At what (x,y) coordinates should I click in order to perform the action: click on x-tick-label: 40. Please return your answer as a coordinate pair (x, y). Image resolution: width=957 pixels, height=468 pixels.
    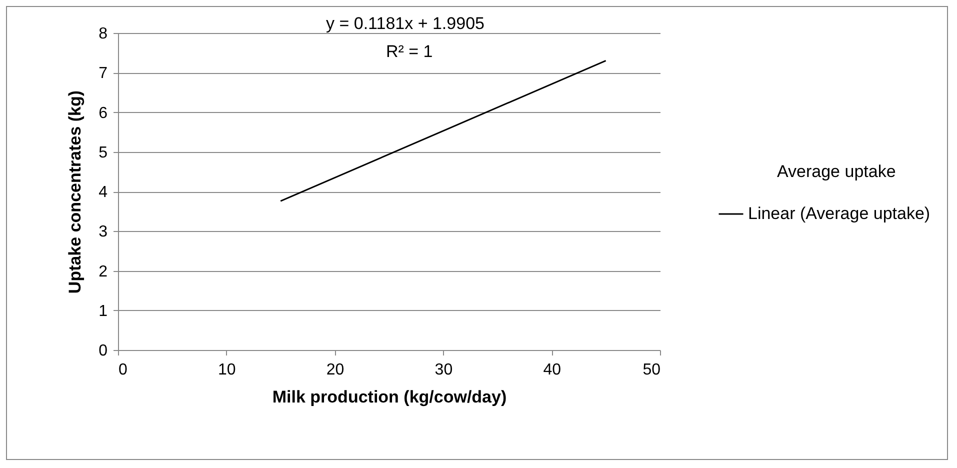
    Looking at the image, I should click on (552, 370).